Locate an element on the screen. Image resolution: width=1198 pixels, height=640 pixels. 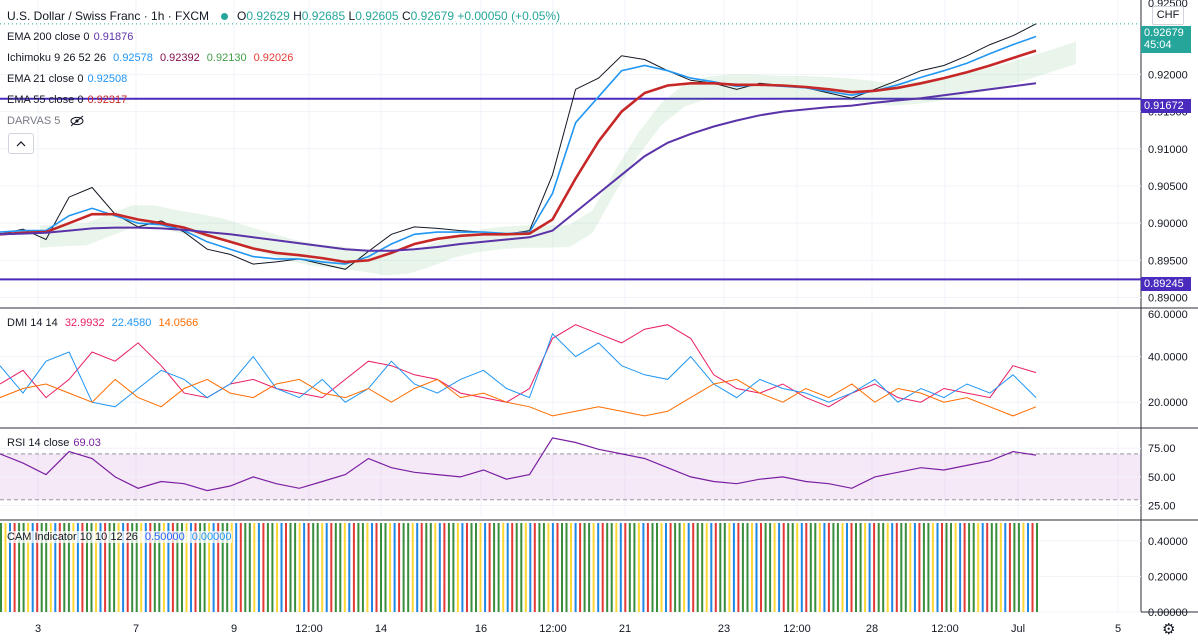
legend-ema55: EMA 55 close 0 0.92317 is located at coordinates (67, 100).